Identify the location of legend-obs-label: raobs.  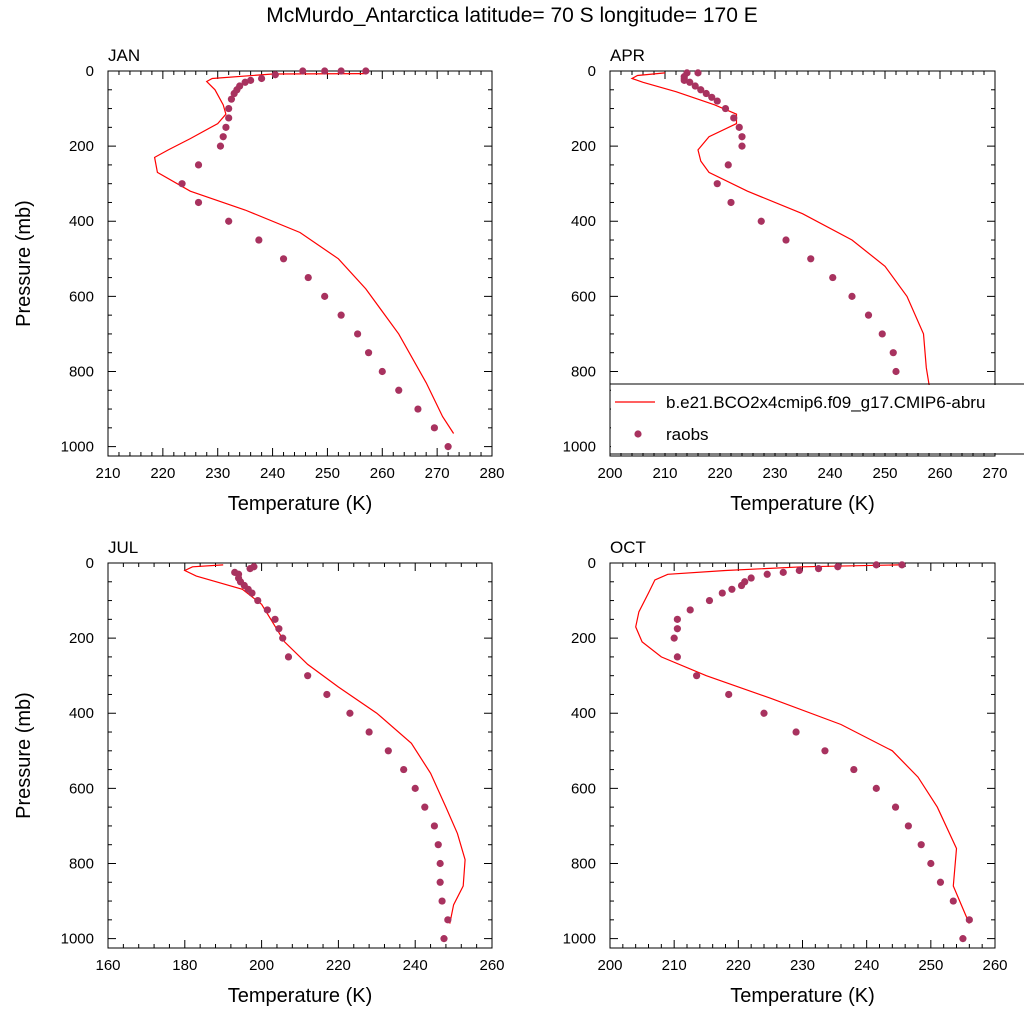
(687, 434).